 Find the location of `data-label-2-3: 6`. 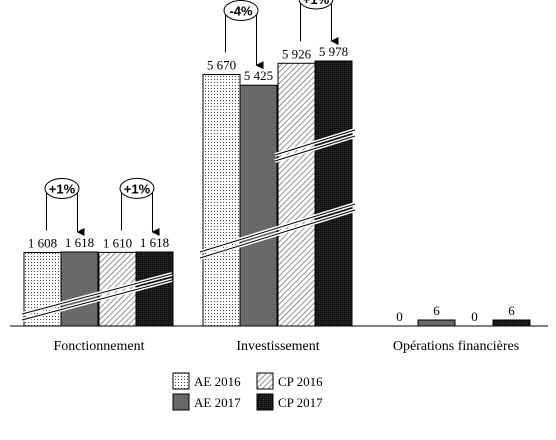

data-label-2-3: 6 is located at coordinates (511, 310).